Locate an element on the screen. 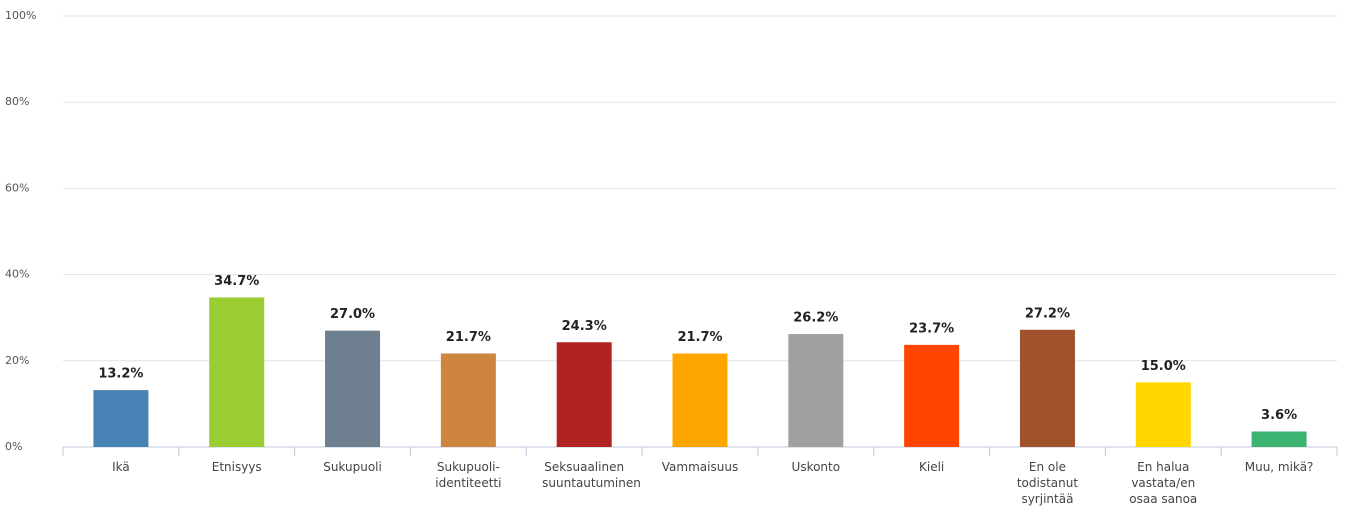 Image resolution: width=1349 pixels, height=513 pixels. value-label: 26.2% is located at coordinates (815, 318).